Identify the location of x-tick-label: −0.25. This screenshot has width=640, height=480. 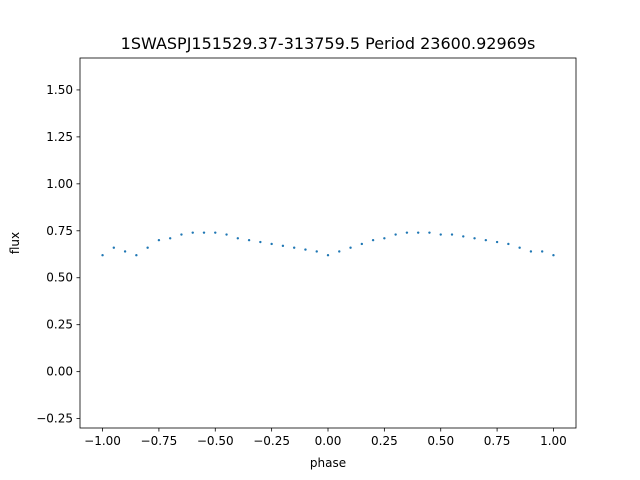
(271, 441).